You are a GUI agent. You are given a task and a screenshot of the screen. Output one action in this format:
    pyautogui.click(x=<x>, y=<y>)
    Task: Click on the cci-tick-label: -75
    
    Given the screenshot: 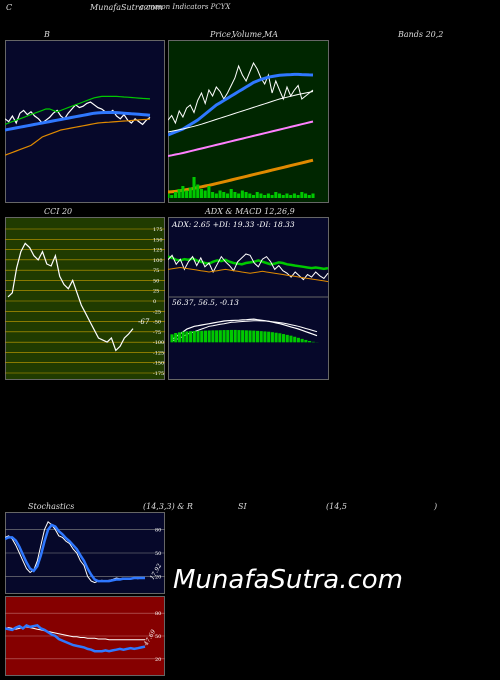 What is the action you would take?
    pyautogui.click(x=157, y=333)
    